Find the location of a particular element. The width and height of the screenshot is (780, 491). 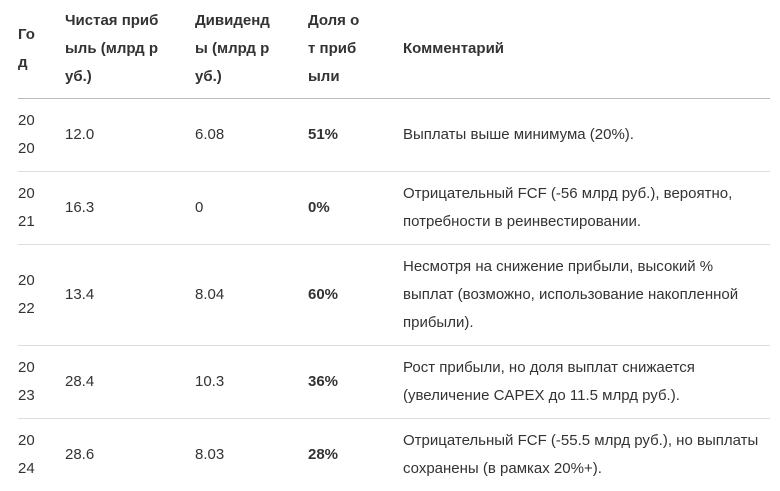

table-cell: Выплаты выше минимума (20%). is located at coordinates (586, 135).